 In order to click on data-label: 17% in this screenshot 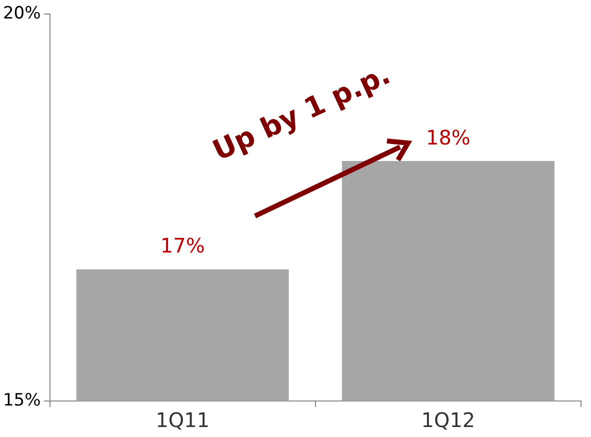, I will do `click(182, 246)`.